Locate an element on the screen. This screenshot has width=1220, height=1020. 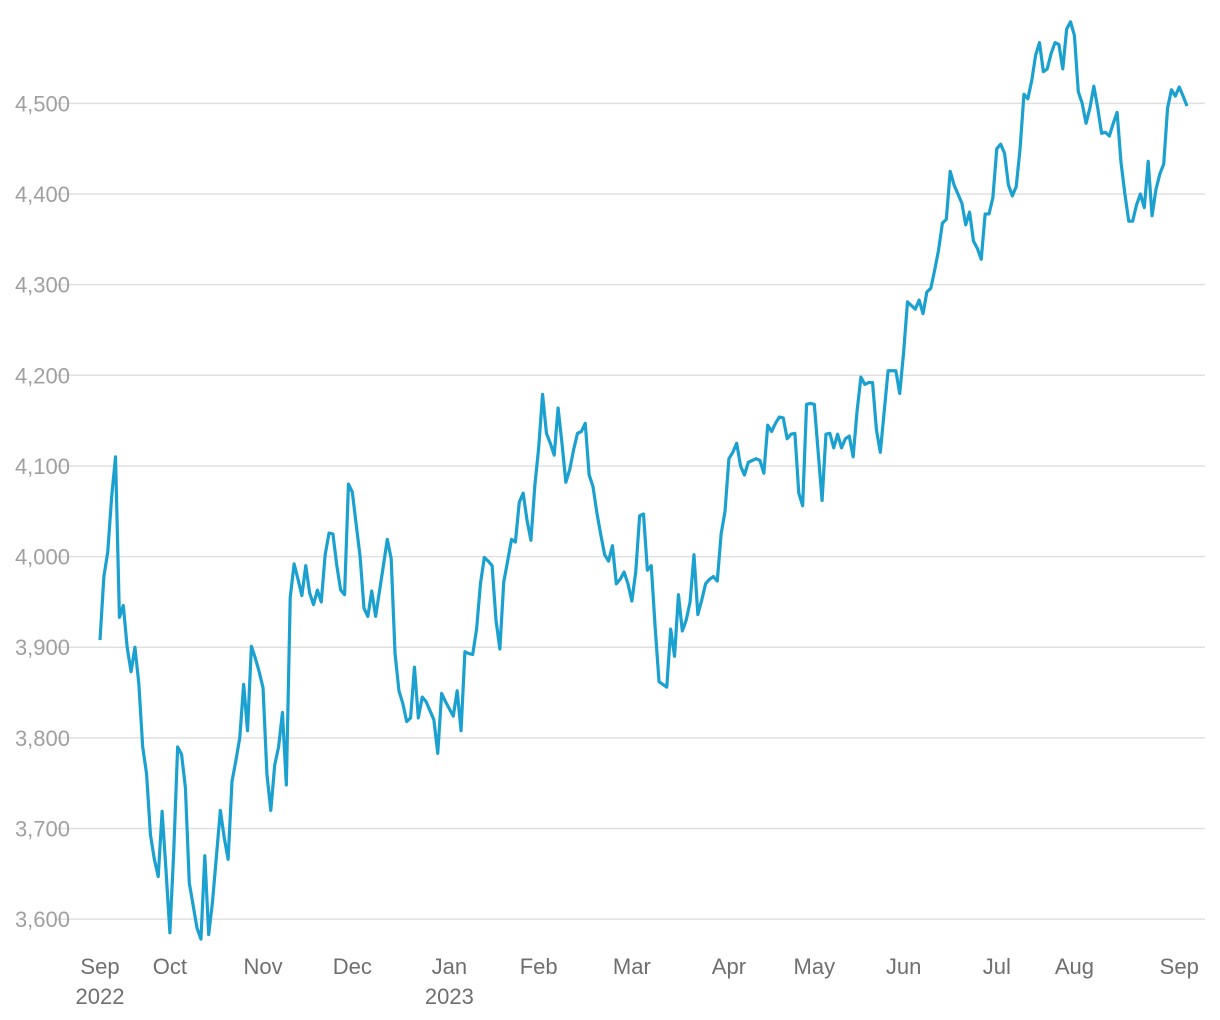
x-tick-label: Oct is located at coordinates (170, 966).